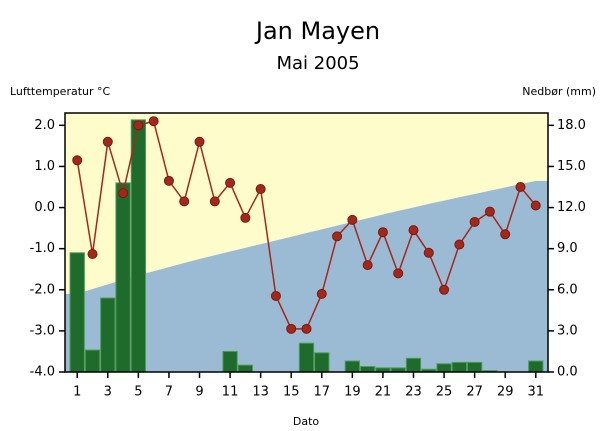 The image size is (604, 431). I want to click on x-tick-label: 29, so click(505, 392).